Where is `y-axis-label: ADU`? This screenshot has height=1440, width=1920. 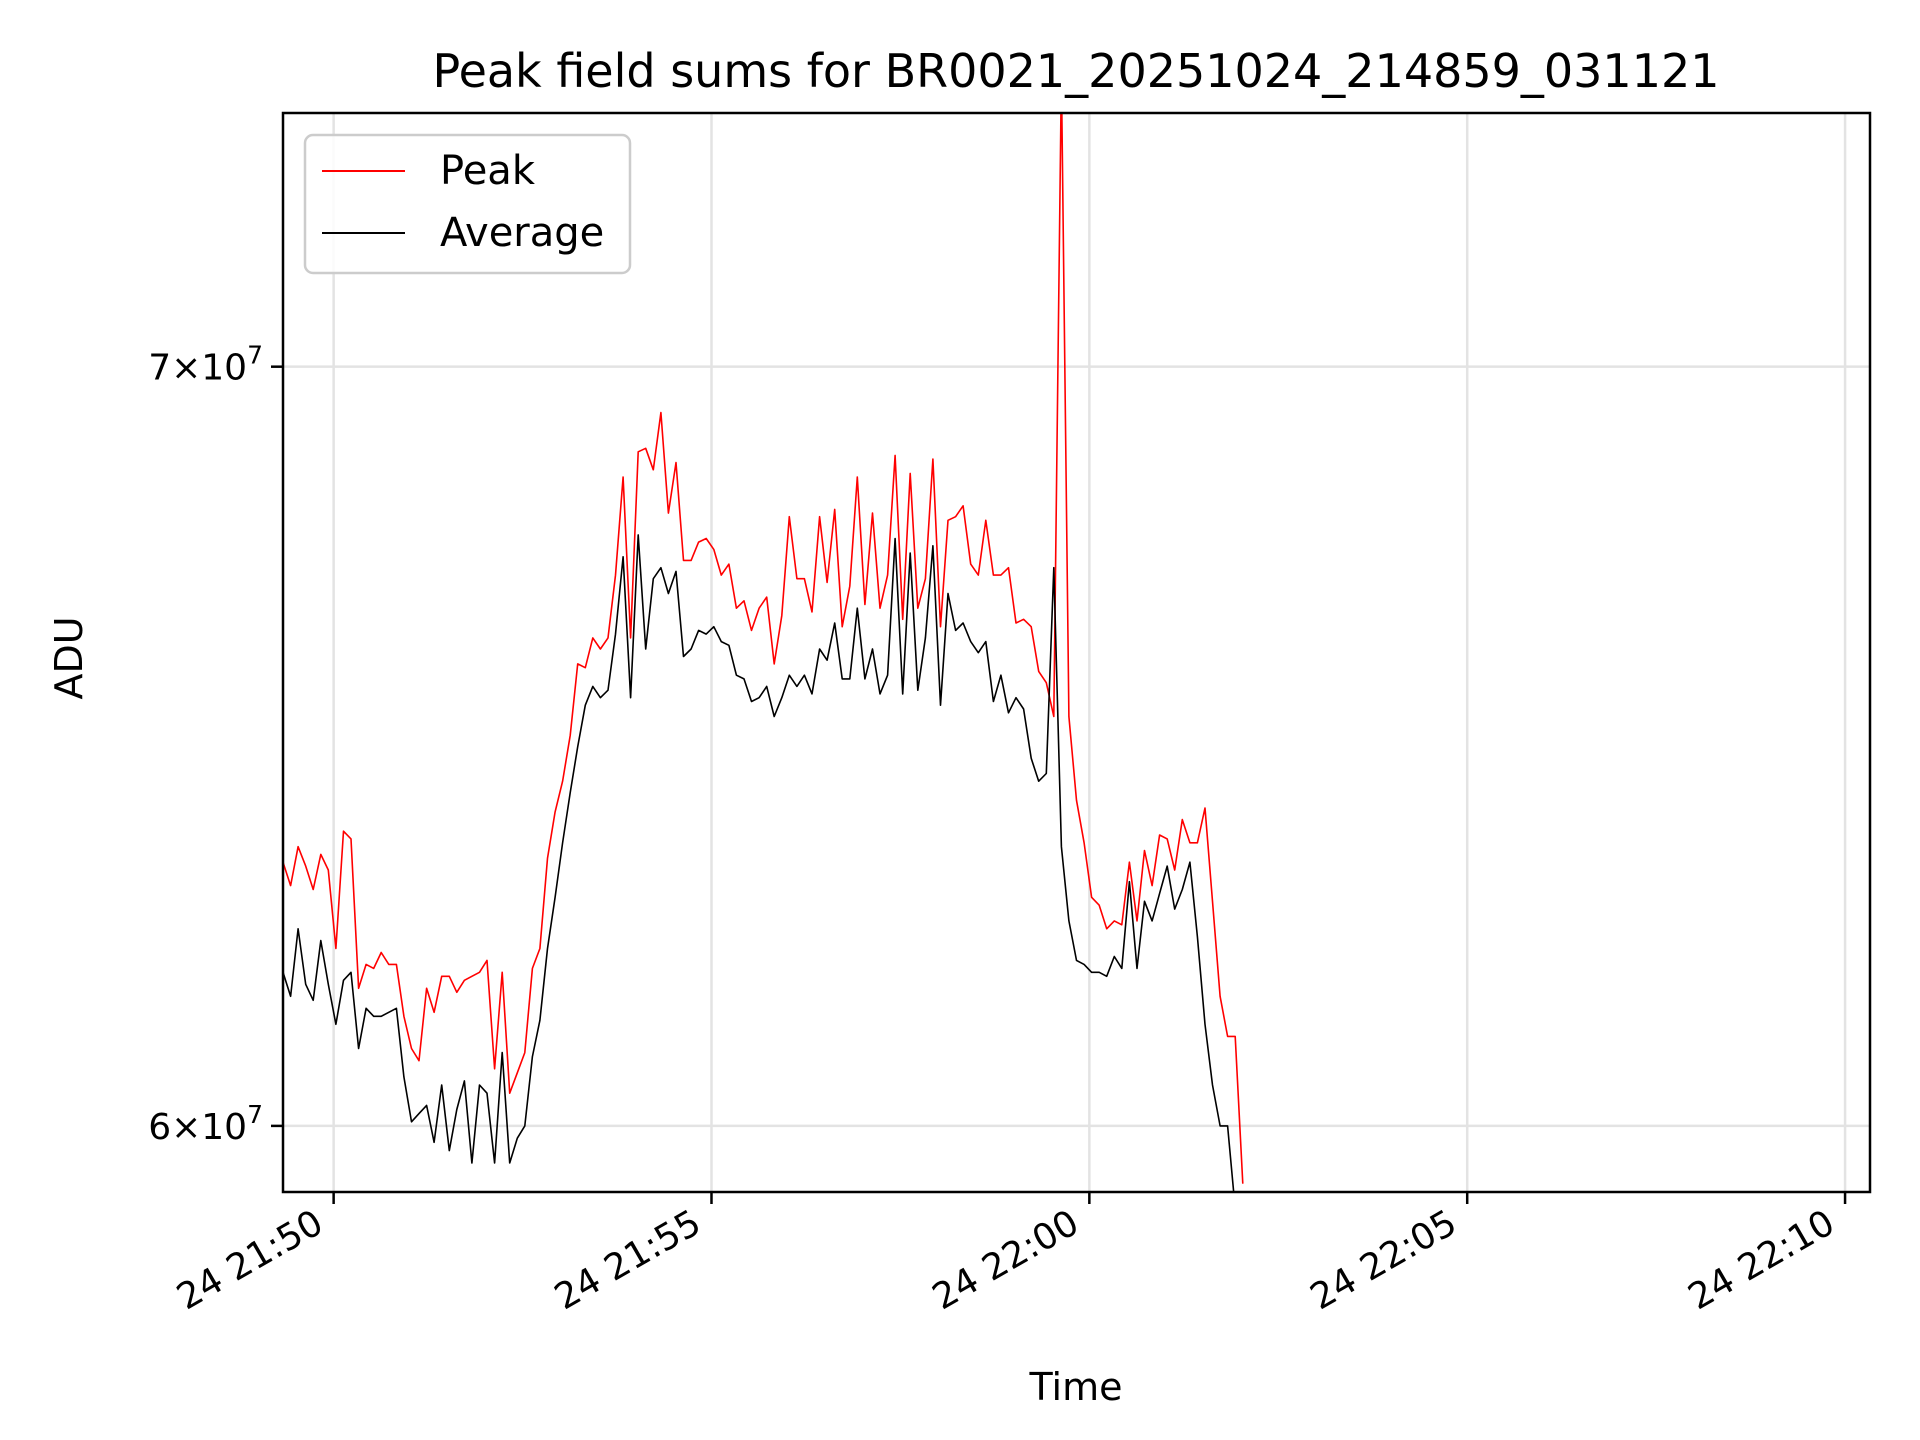
y-axis-label: ADU is located at coordinates (69, 657).